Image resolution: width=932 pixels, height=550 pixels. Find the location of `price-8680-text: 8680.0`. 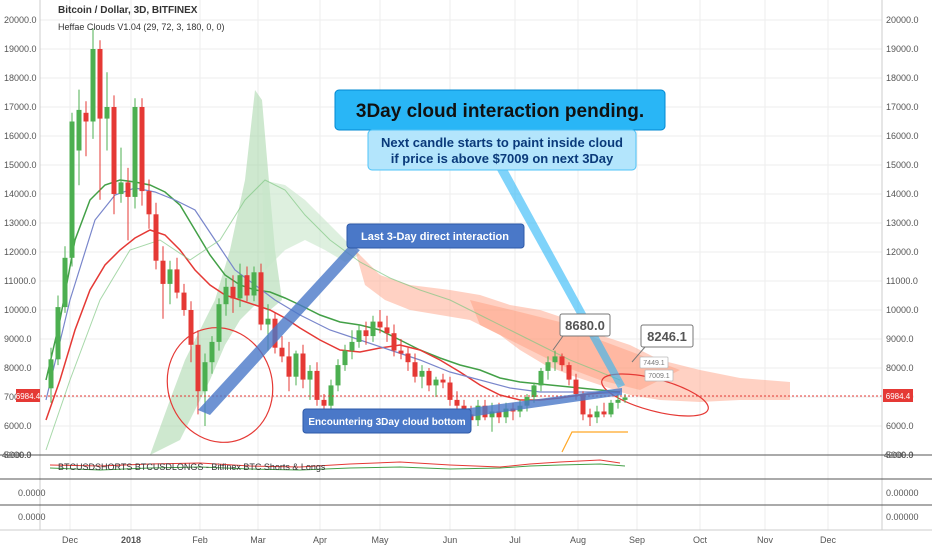

price-8680-text: 8680.0 is located at coordinates (585, 325).